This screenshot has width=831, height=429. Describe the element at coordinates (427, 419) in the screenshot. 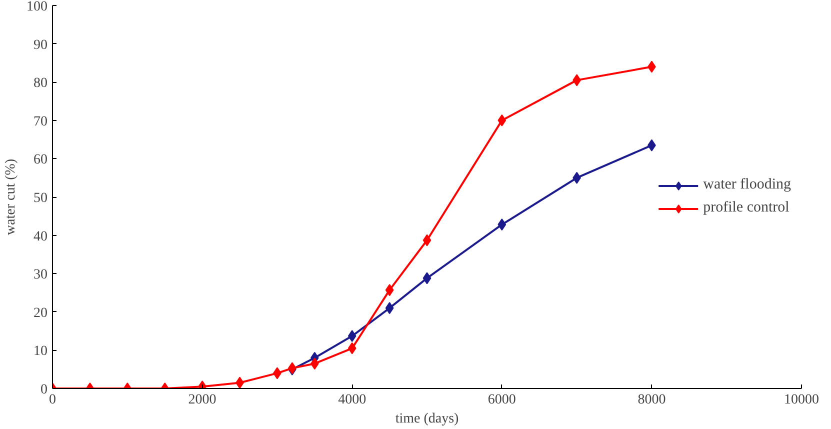

I see `x-axis-title: time (days)` at that location.